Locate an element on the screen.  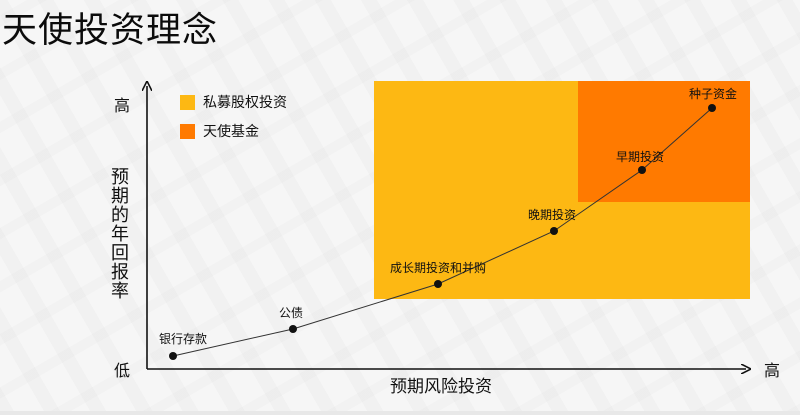
label-late-stage: 晚期投资 is located at coordinates (552, 214).